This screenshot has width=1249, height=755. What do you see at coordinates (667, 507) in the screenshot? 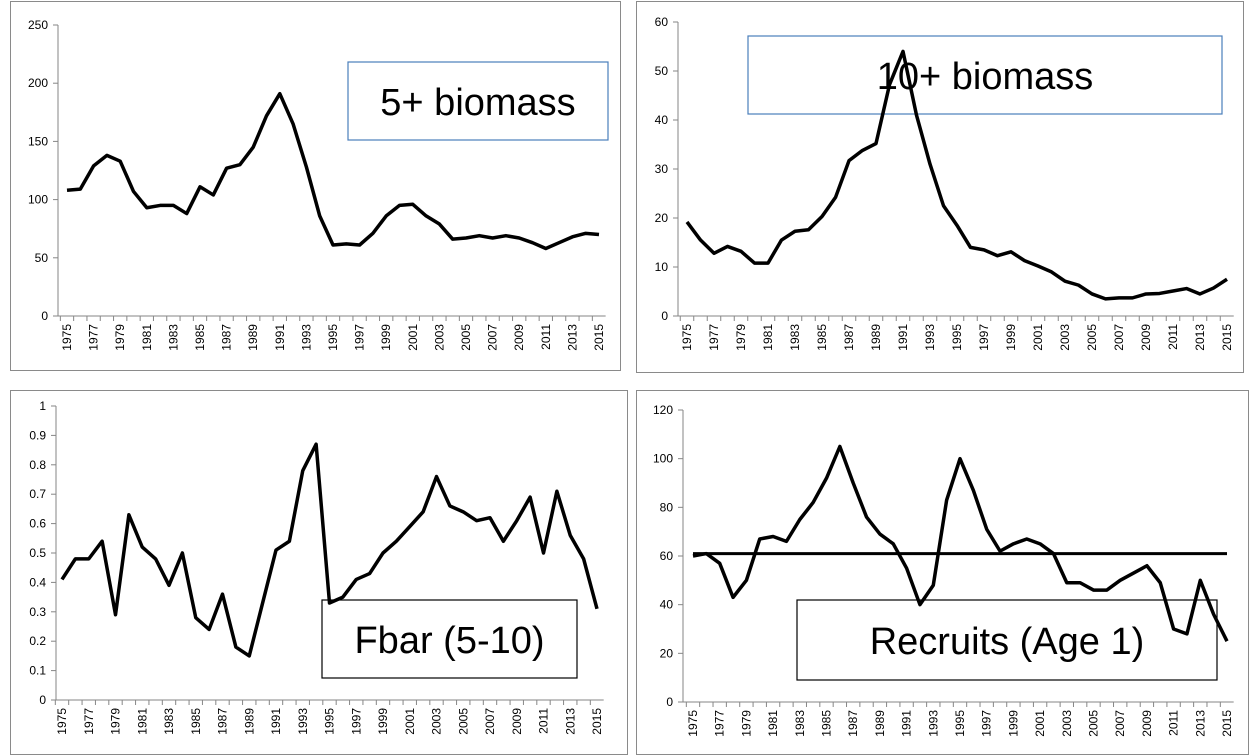
I see `y-tick-label: 80` at bounding box center [667, 507].